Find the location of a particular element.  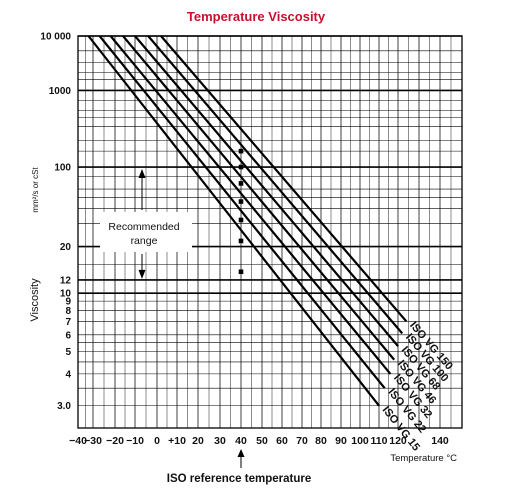

x-tick-label: 0 is located at coordinates (157, 441).